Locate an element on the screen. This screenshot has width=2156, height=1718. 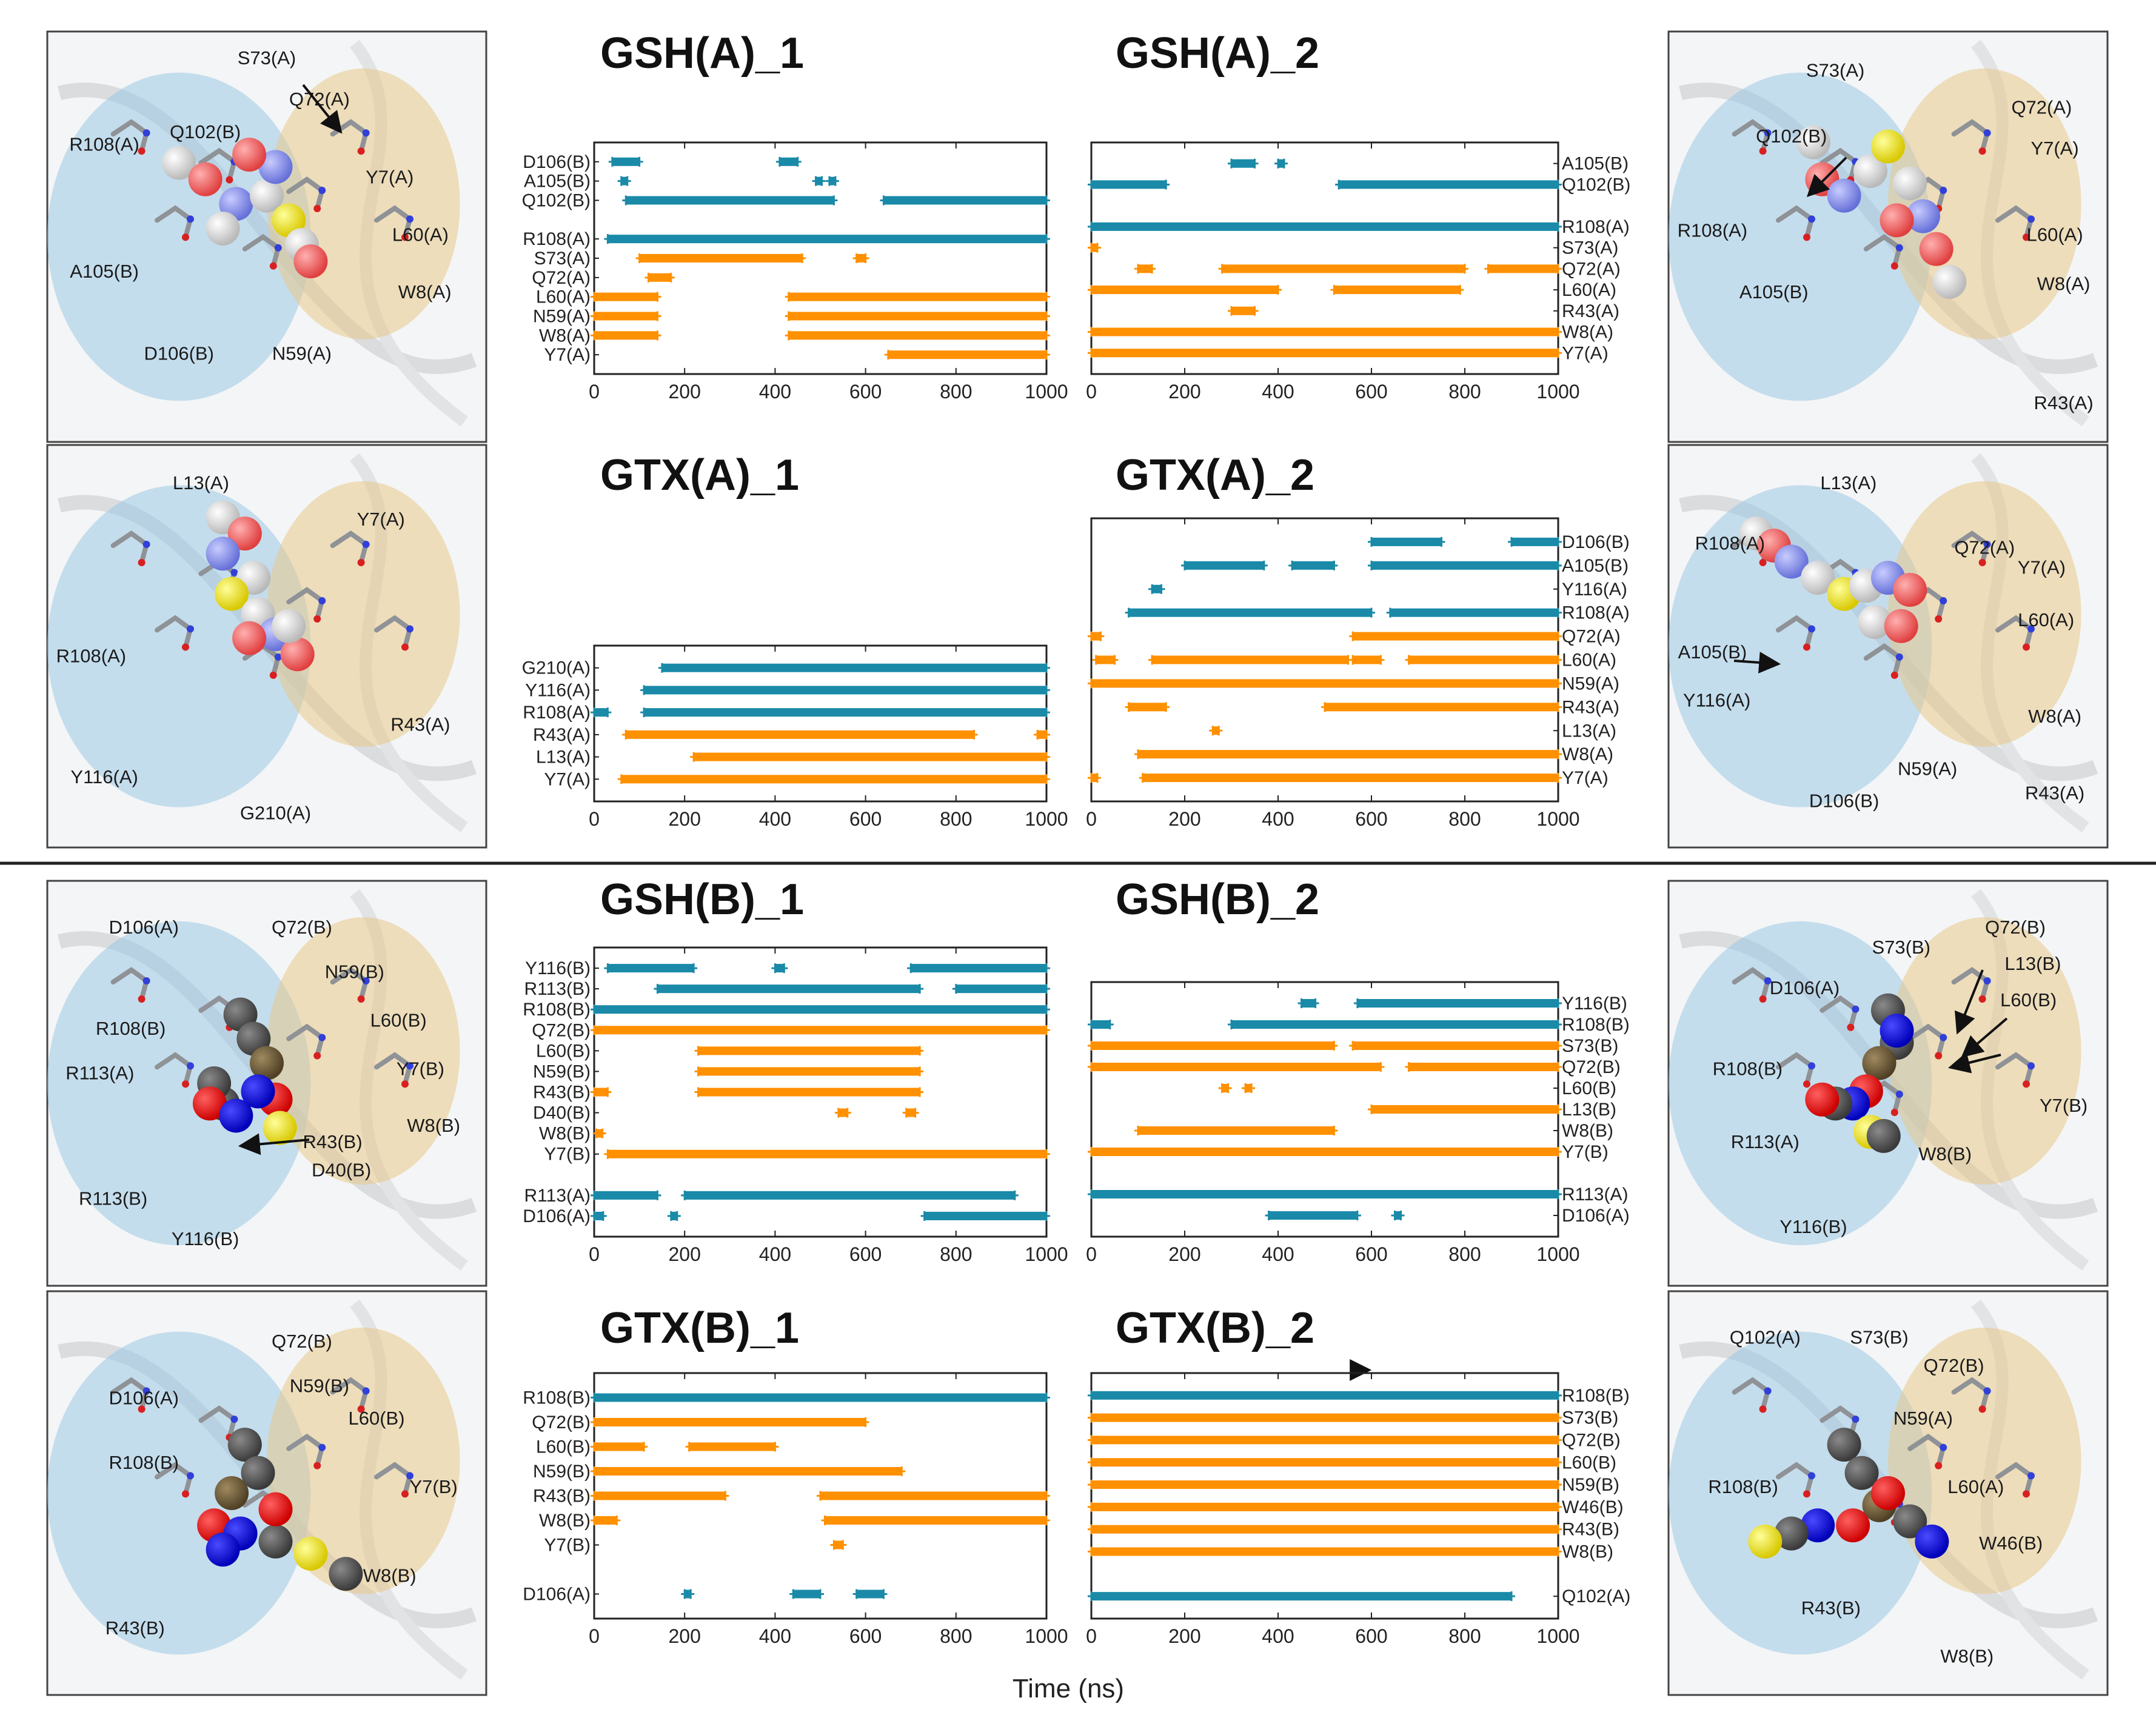
residue-label: Y7(B) is located at coordinates (2063, 1105).